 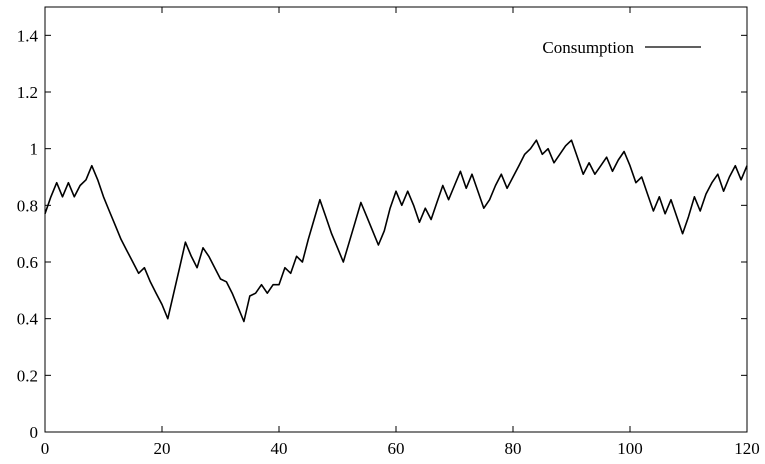 What do you see at coordinates (27, 205) in the screenshot?
I see `y-tick-label: 0.8` at bounding box center [27, 205].